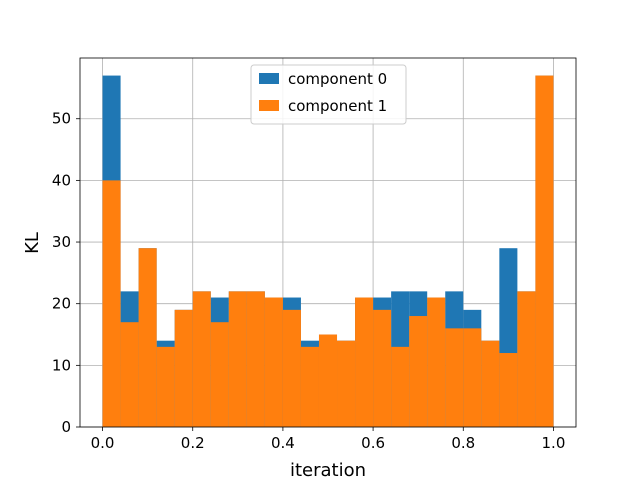 The image size is (640, 480). I want to click on legend-label-component-0: component 0, so click(337, 79).